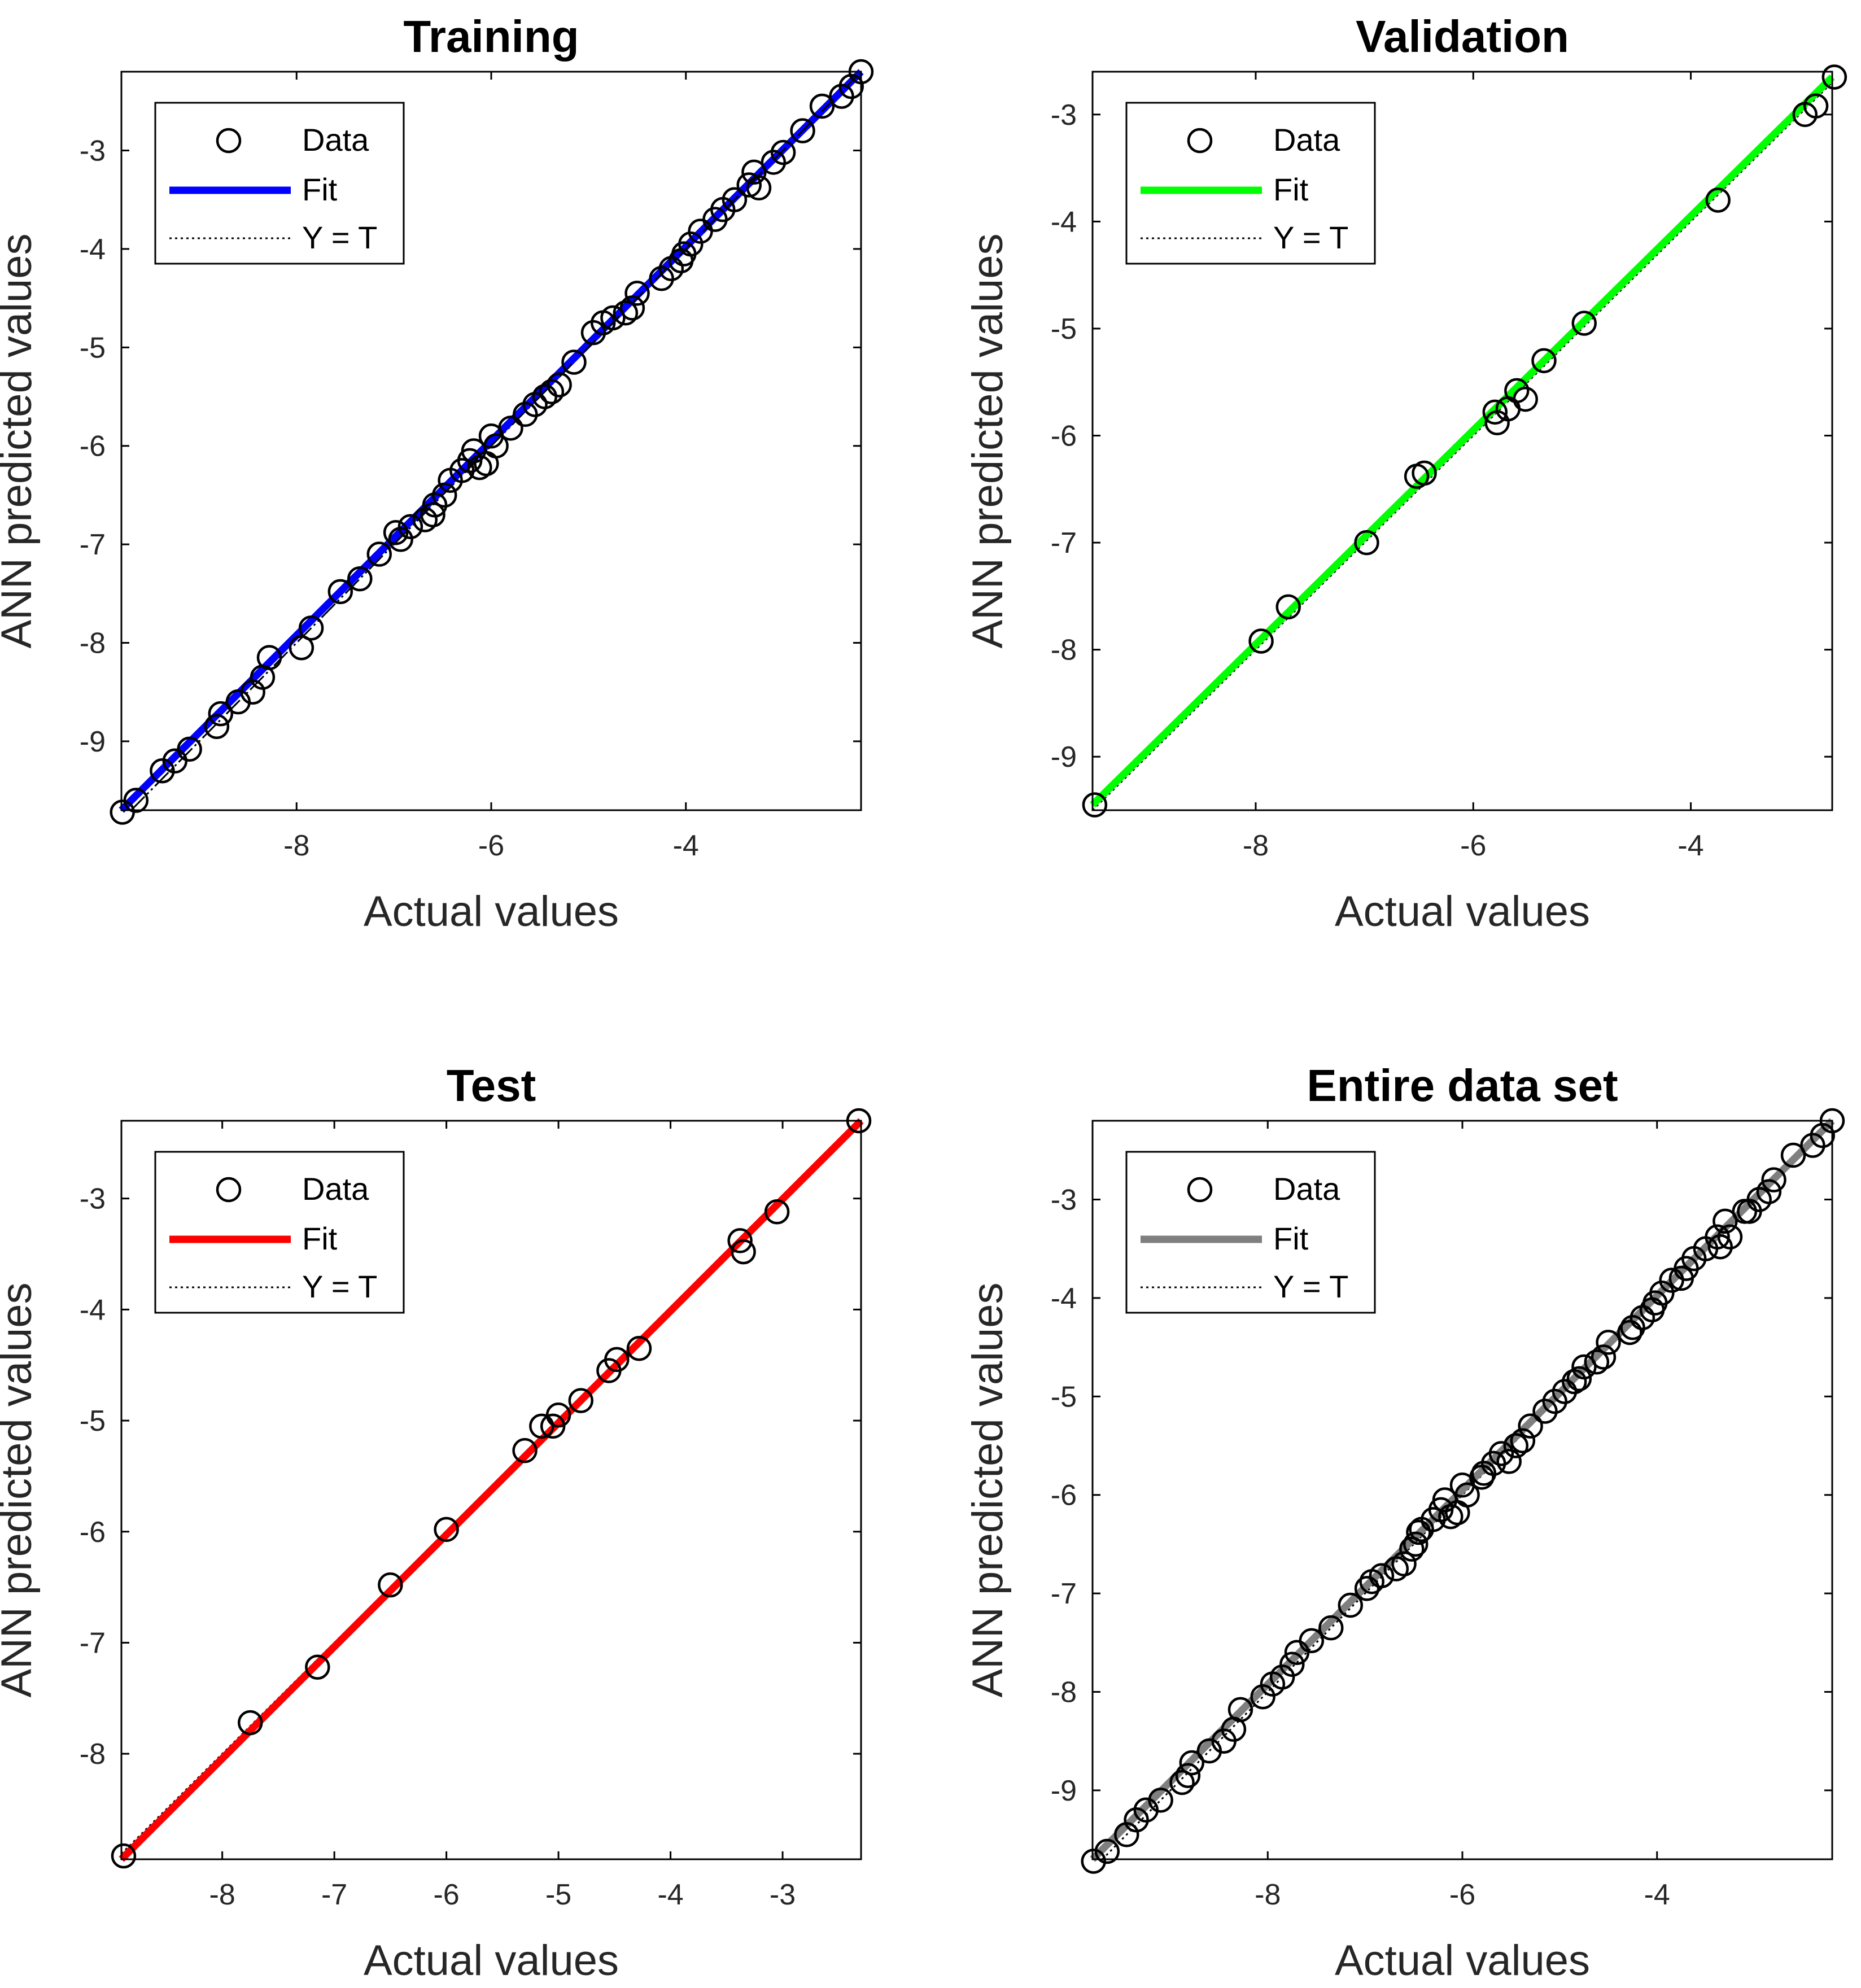 The height and width of the screenshot is (1988, 1861). Describe the element at coordinates (1064, 115) in the screenshot. I see `y-tick-label: -3` at that location.